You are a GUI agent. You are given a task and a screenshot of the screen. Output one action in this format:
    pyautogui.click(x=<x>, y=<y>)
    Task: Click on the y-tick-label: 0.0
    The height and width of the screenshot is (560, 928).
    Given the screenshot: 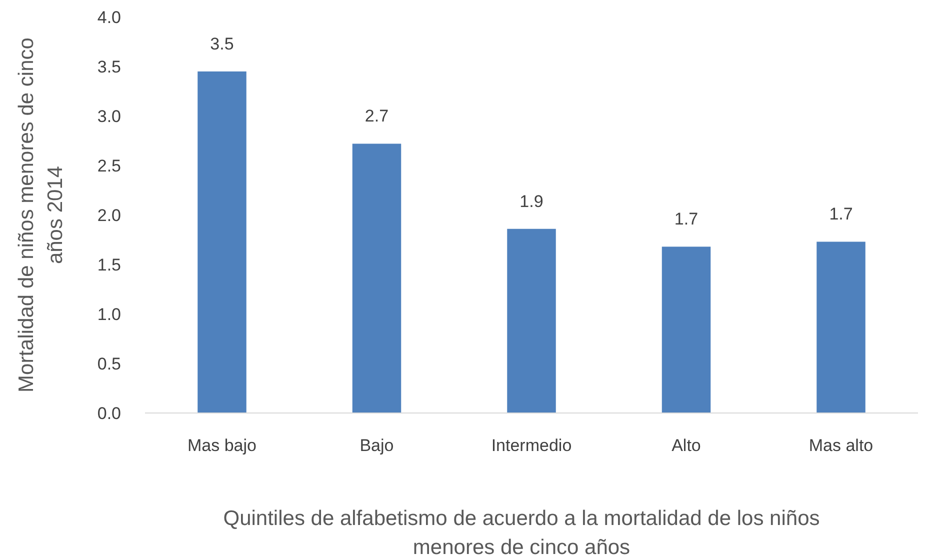 What is the action you would take?
    pyautogui.click(x=109, y=413)
    